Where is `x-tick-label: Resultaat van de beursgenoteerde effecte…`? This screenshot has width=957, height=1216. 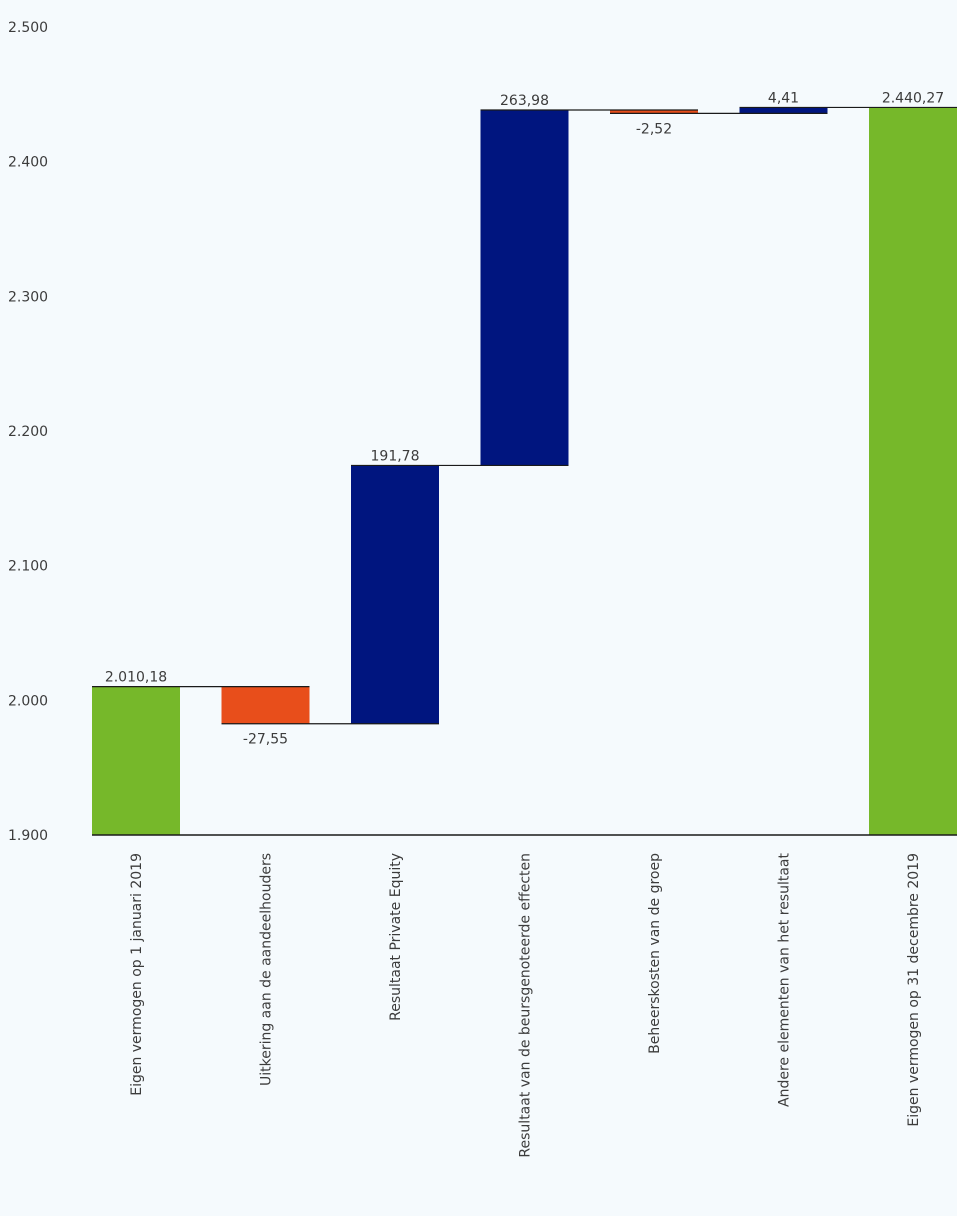 x-tick-label: Resultaat van de beursgenoteerde effecte… is located at coordinates (526, 1005).